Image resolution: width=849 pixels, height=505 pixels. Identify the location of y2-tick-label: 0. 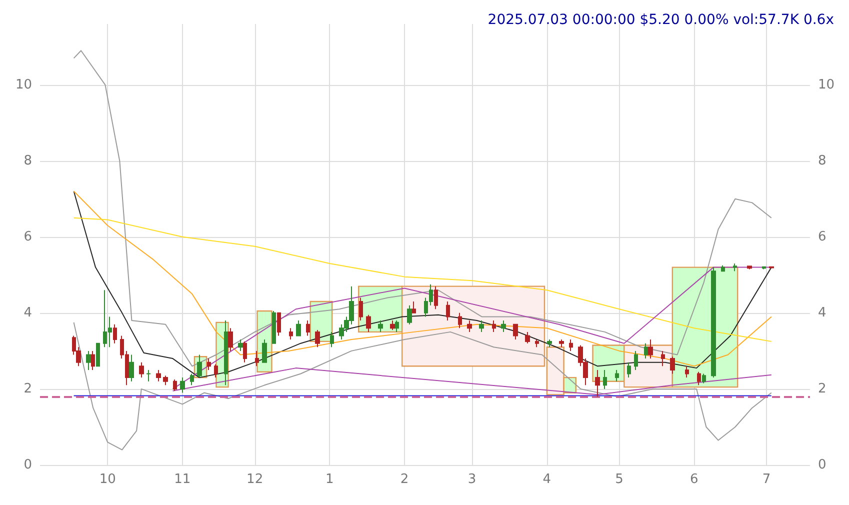
(822, 465).